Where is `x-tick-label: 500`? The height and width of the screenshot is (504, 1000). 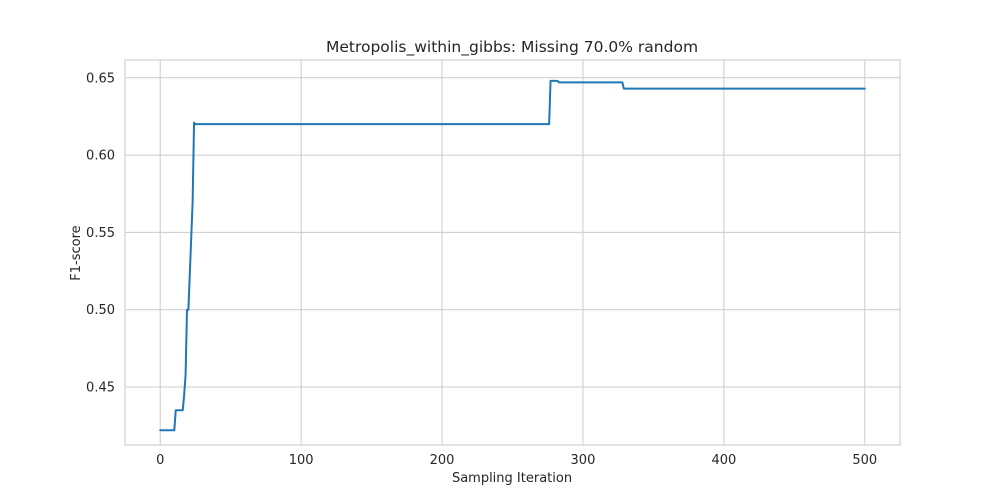 x-tick-label: 500 is located at coordinates (864, 460).